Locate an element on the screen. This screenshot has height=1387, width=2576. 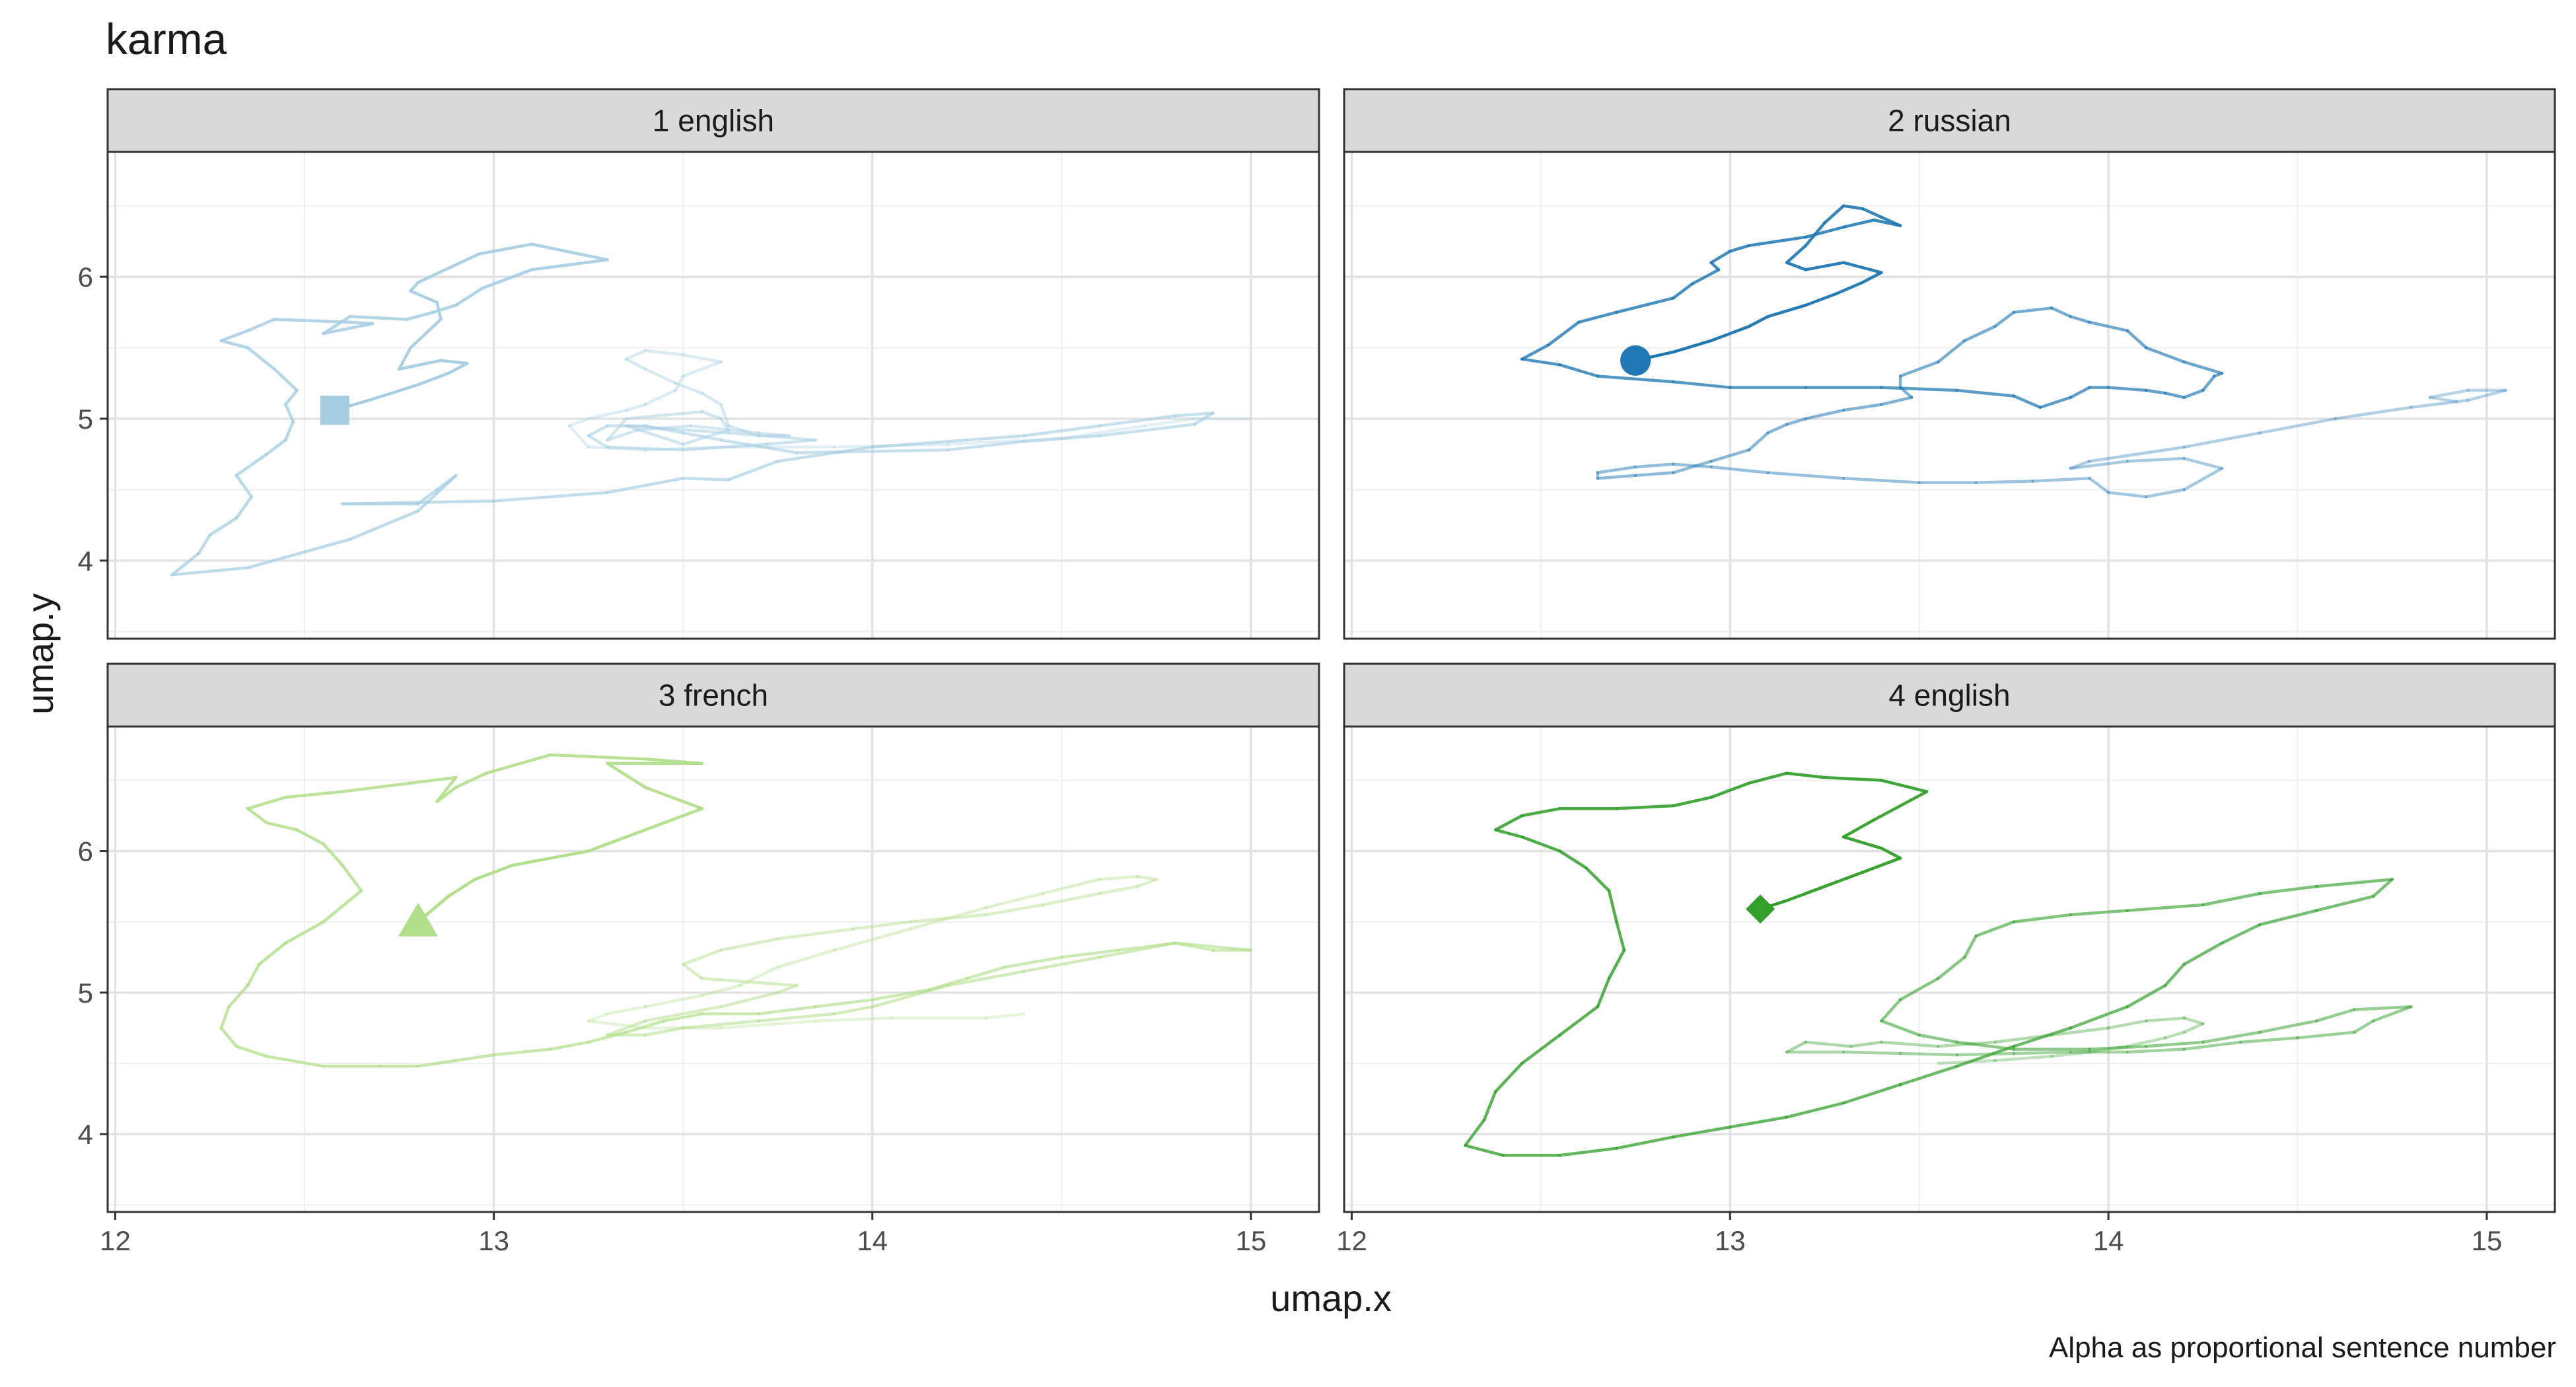
x-tick-label: 13 is located at coordinates (1730, 1240).